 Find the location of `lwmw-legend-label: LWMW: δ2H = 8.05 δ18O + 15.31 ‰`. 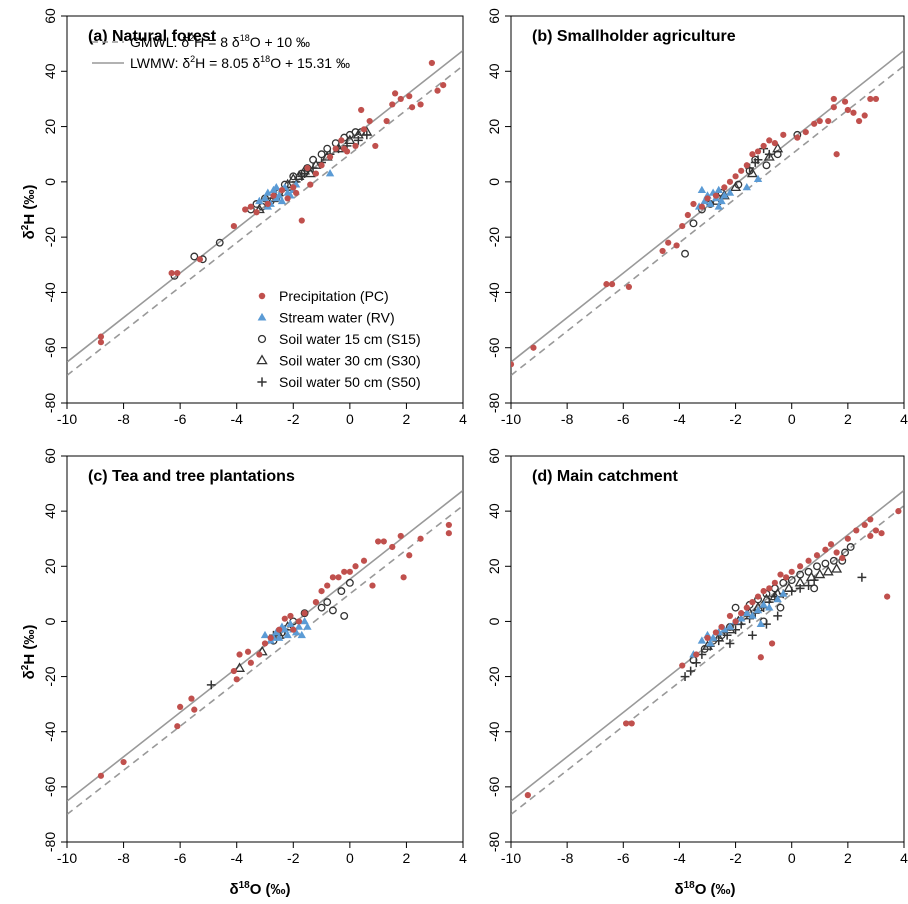

lwmw-legend-label: LWMW: δ2H = 8.05 δ18O + 15.31 ‰ is located at coordinates (240, 62).